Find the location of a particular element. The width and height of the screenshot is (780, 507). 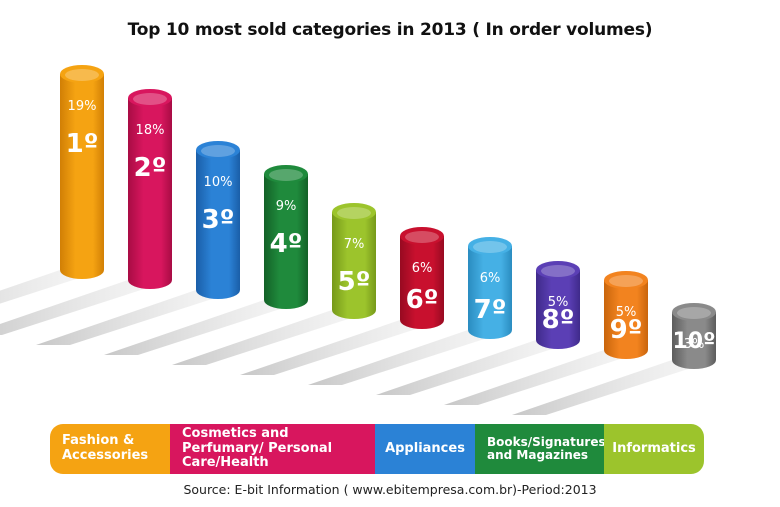

cylinder-bar-6: 6% 6º is located at coordinates (422, 278).